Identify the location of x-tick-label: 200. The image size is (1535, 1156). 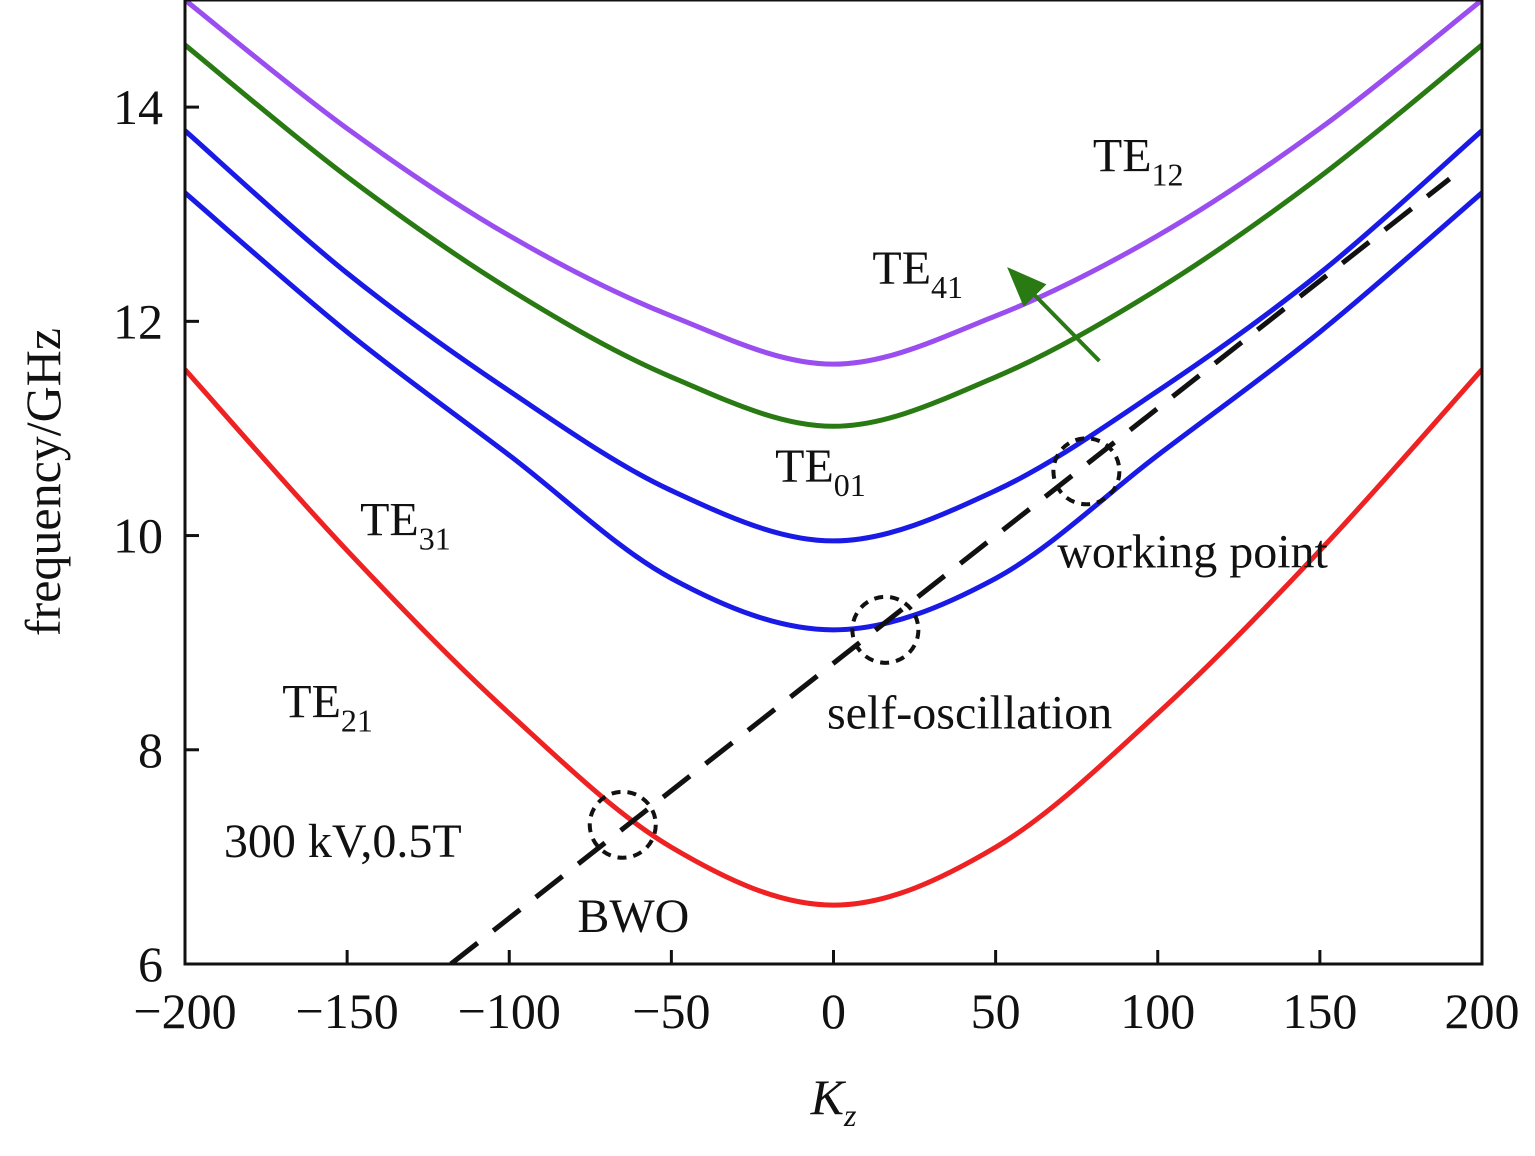
(1482, 1011).